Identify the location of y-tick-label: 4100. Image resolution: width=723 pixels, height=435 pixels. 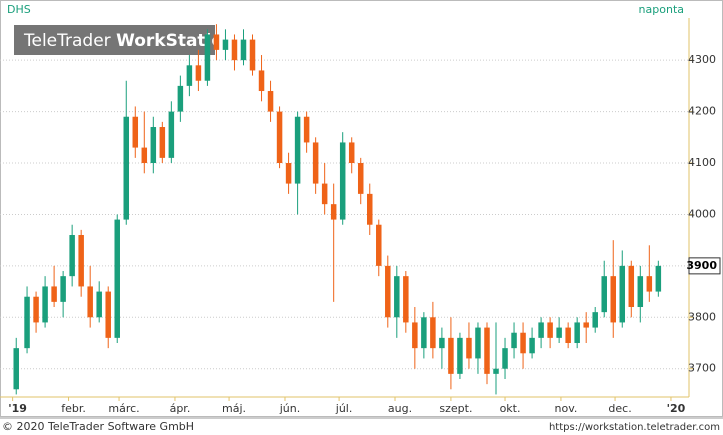
(702, 162).